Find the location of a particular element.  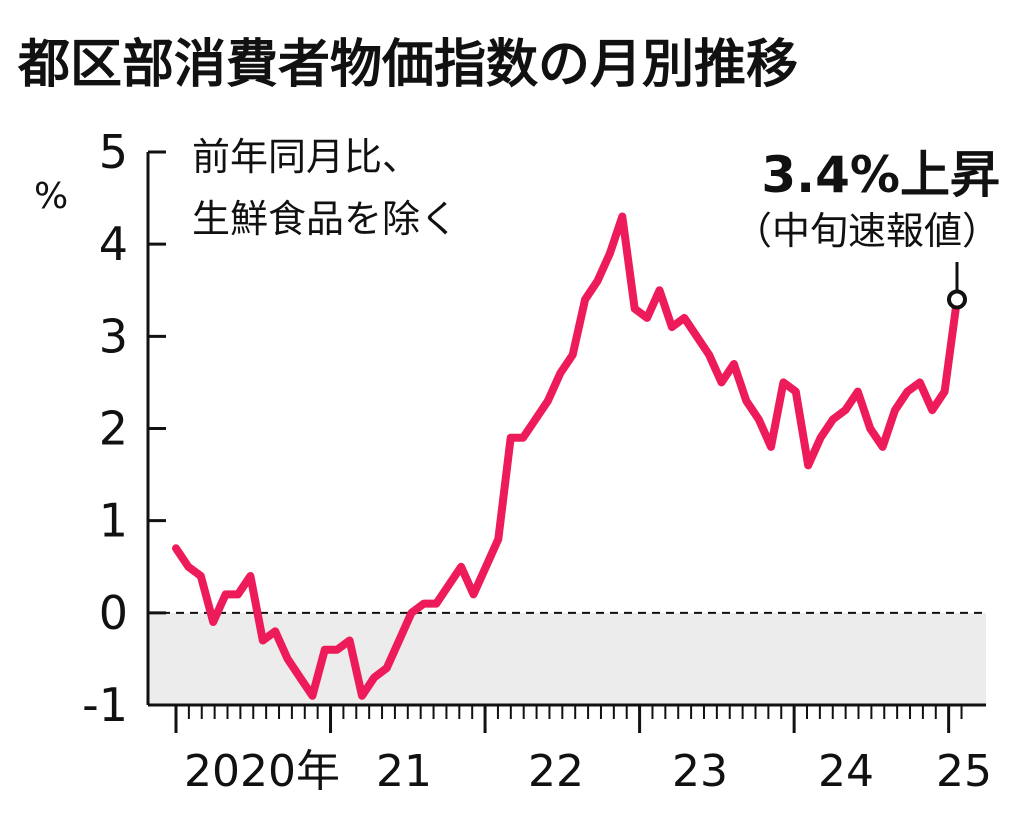

x-tick-label: 21 is located at coordinates (404, 771).